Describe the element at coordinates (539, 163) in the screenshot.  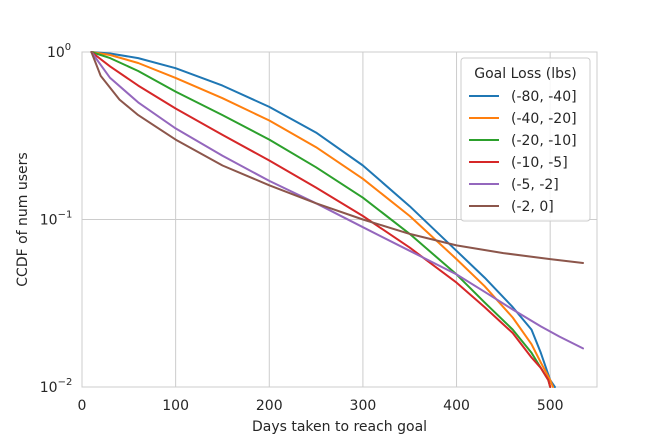
I see `legend-label: (-10, -5]` at that location.